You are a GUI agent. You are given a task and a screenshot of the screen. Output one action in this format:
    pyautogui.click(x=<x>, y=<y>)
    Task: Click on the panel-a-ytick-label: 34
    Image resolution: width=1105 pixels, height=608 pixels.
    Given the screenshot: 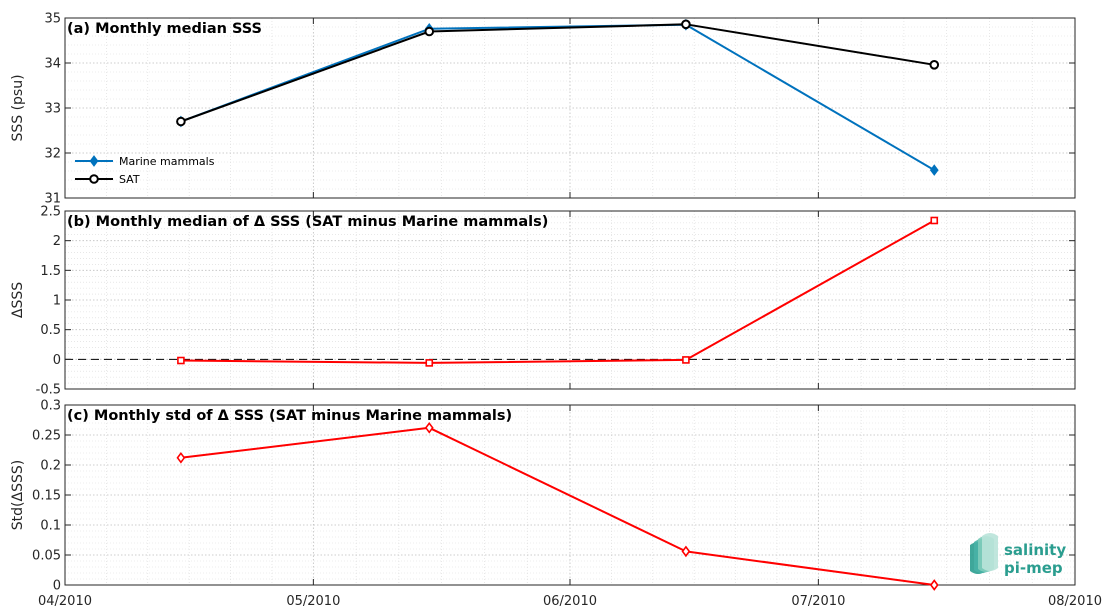 What is the action you would take?
    pyautogui.click(x=52, y=64)
    